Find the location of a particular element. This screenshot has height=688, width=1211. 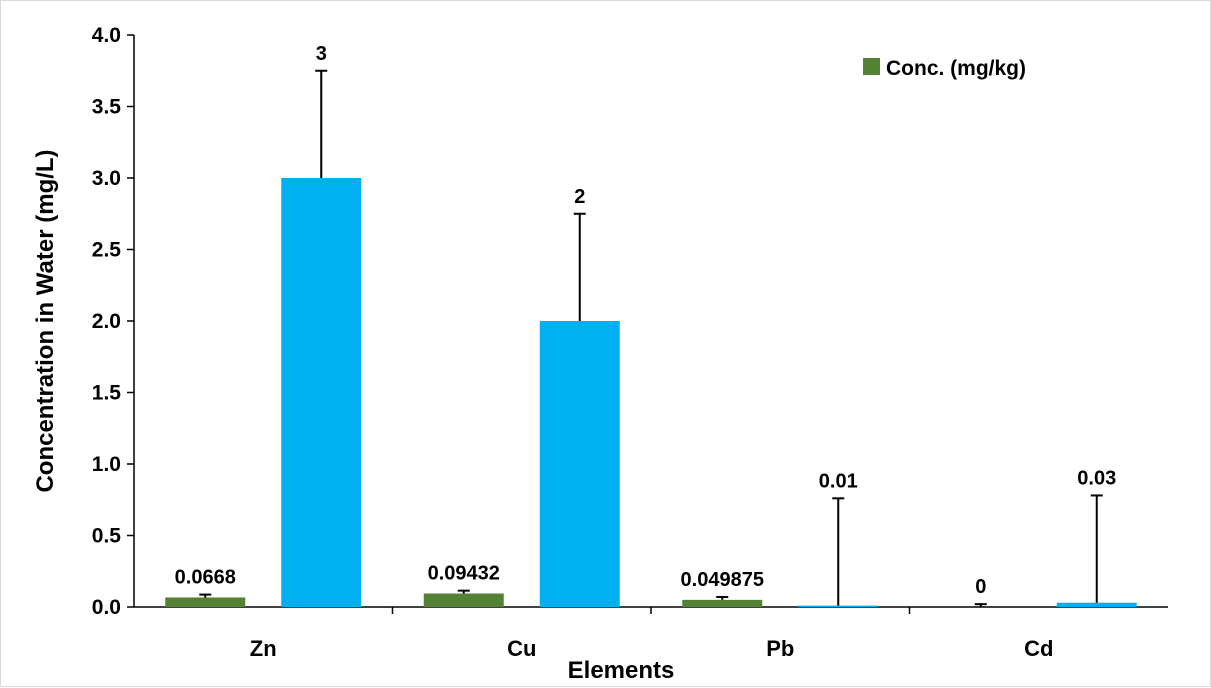

x-axis-title: Elements is located at coordinates (621, 670).